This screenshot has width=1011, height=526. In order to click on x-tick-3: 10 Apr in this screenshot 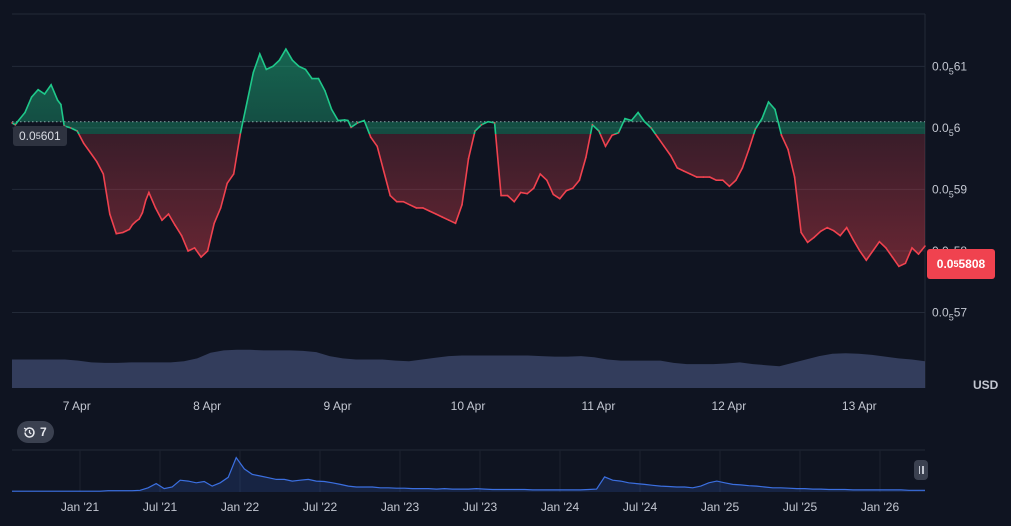, I will do `click(468, 406)`.